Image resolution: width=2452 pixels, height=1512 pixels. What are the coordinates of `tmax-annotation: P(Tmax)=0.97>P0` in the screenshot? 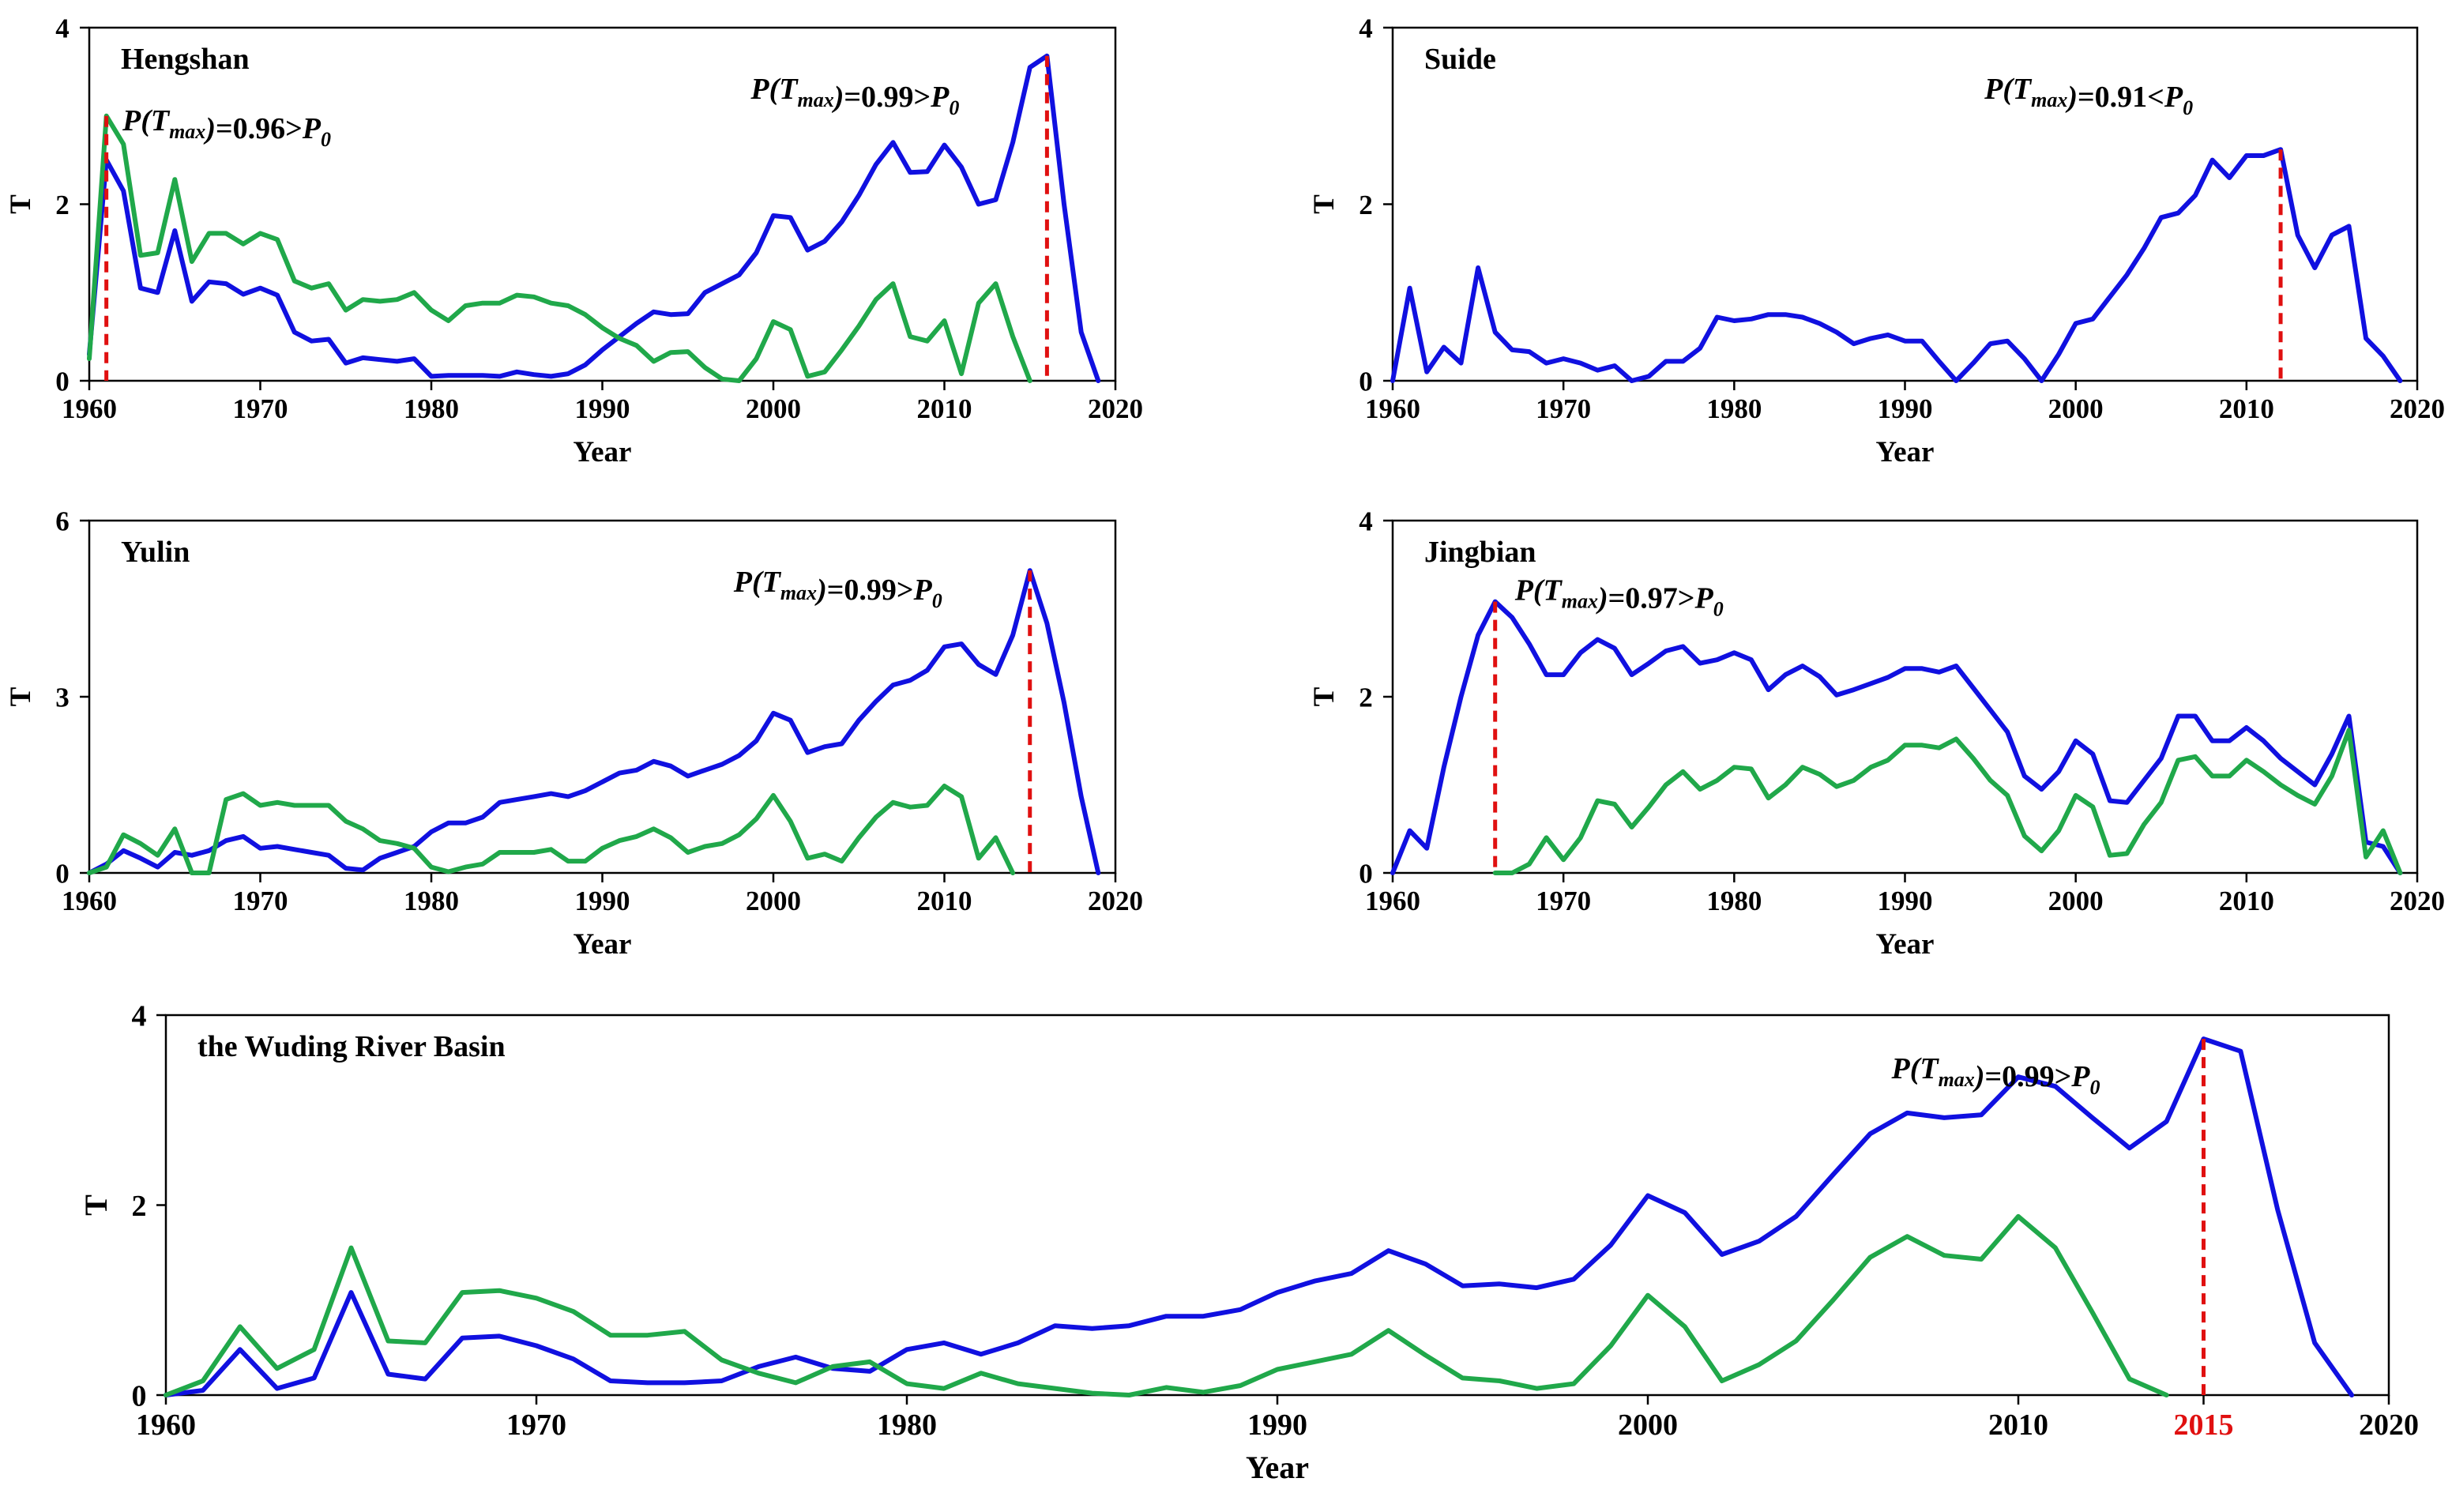 It's located at (1619, 597).